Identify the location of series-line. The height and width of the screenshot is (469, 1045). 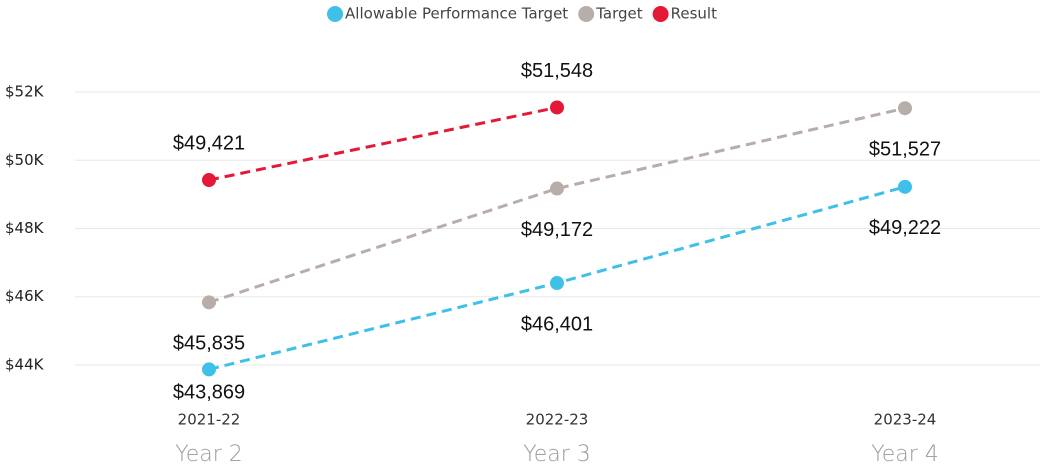
(383, 144).